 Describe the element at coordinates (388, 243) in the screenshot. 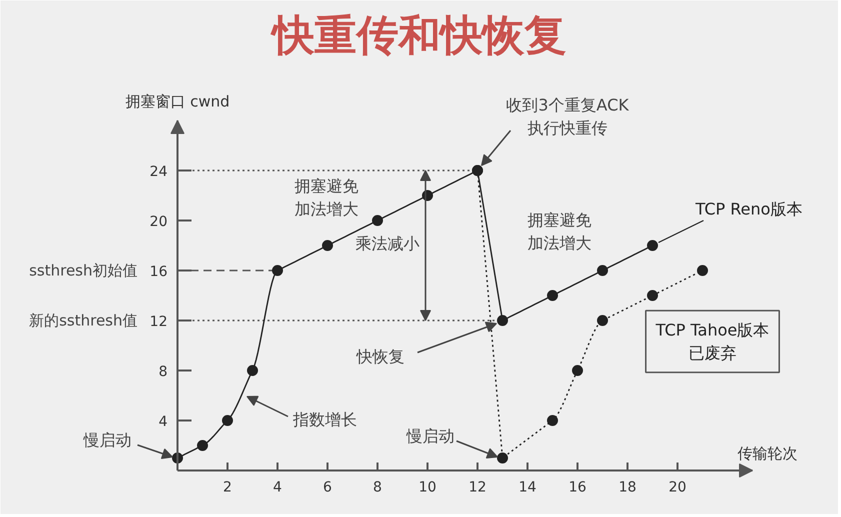

I see `annotation: 乘法减小` at that location.